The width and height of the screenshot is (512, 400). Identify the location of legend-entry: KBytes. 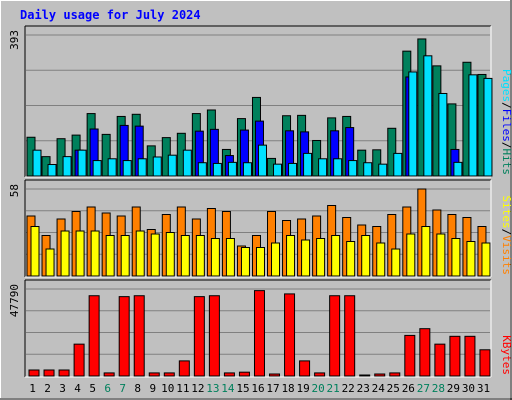
(506, 355).